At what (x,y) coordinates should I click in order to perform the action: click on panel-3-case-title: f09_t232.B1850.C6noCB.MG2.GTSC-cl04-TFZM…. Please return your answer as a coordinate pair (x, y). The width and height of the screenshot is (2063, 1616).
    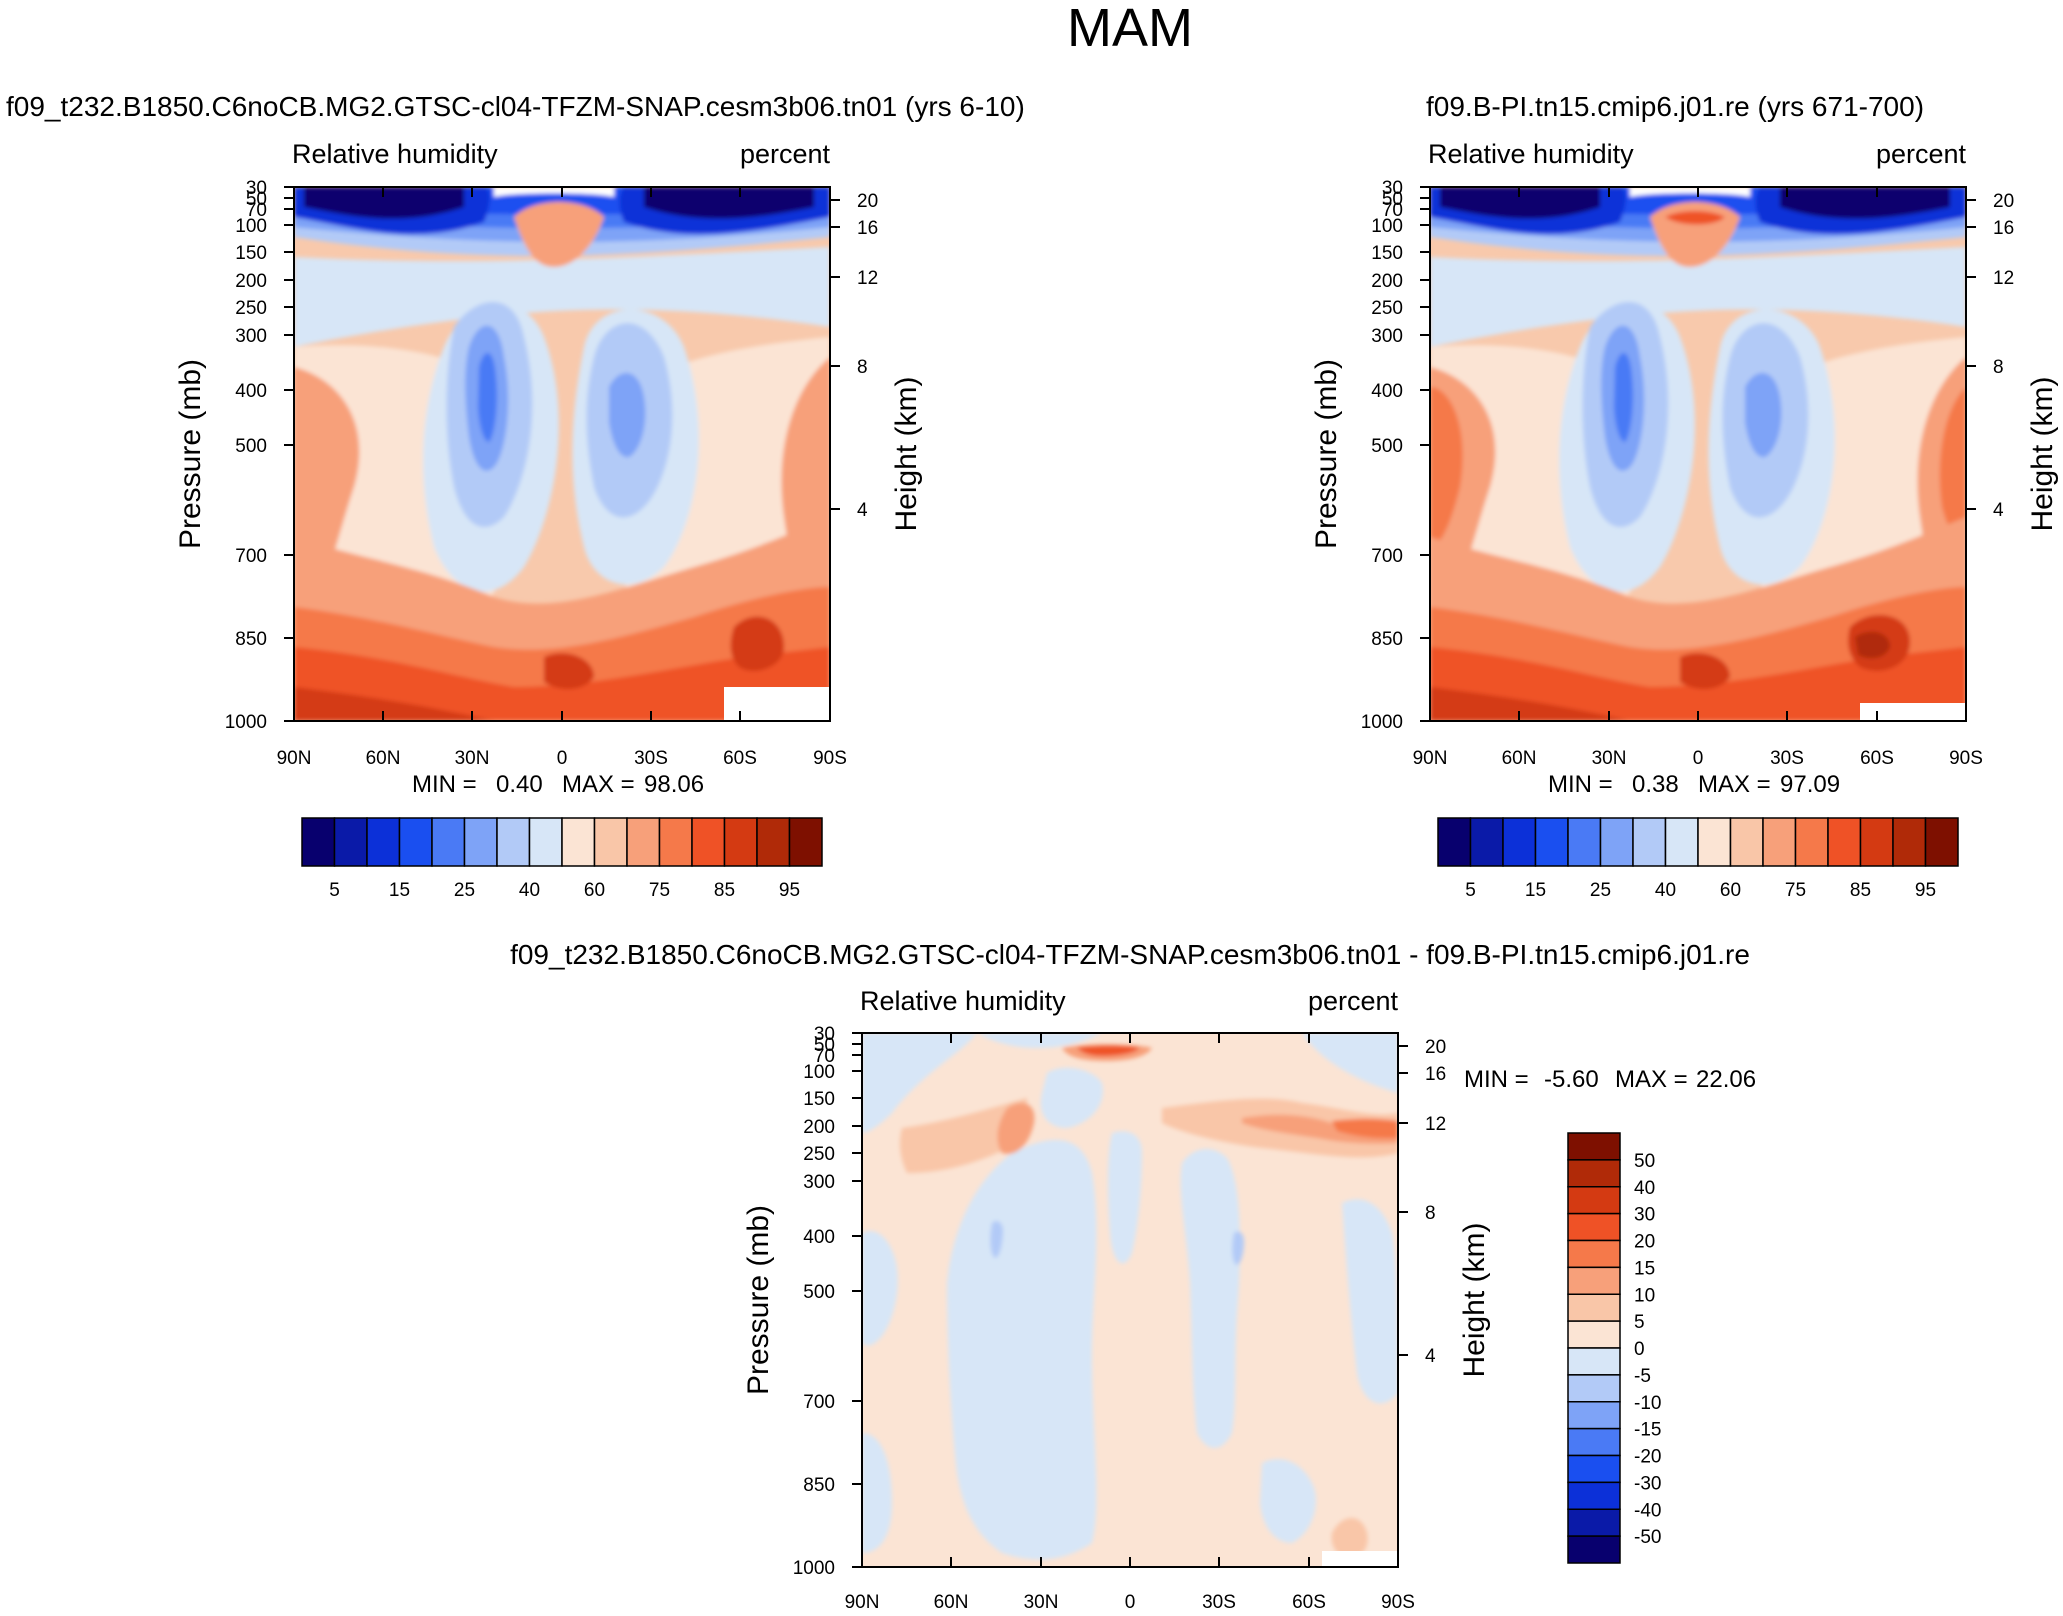
    Looking at the image, I should click on (1130, 954).